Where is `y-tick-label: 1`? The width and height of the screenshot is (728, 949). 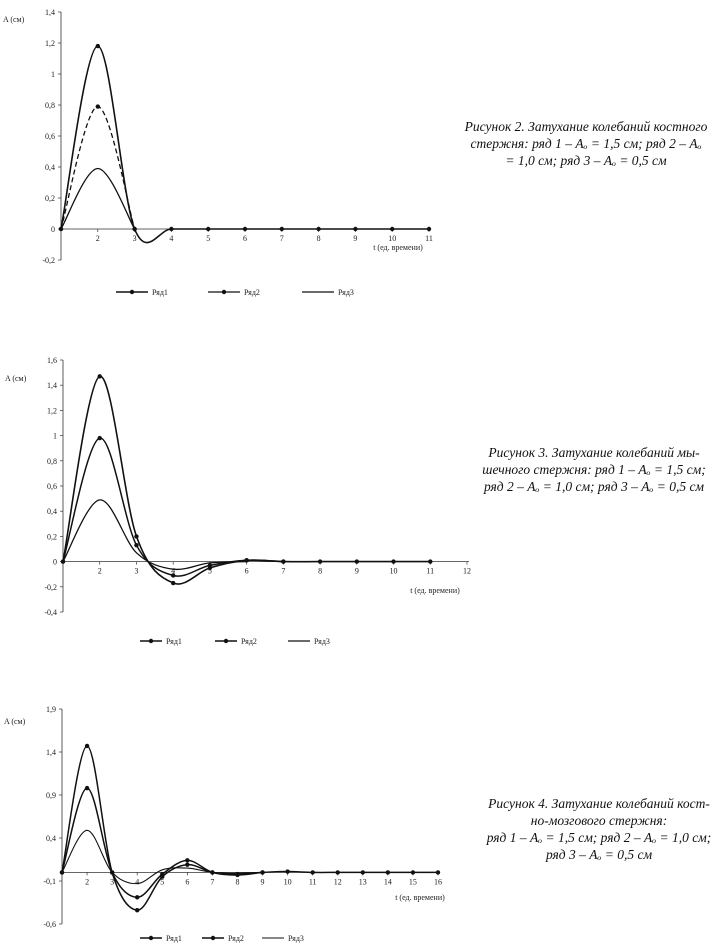
y-tick-label: 1 is located at coordinates (53, 74).